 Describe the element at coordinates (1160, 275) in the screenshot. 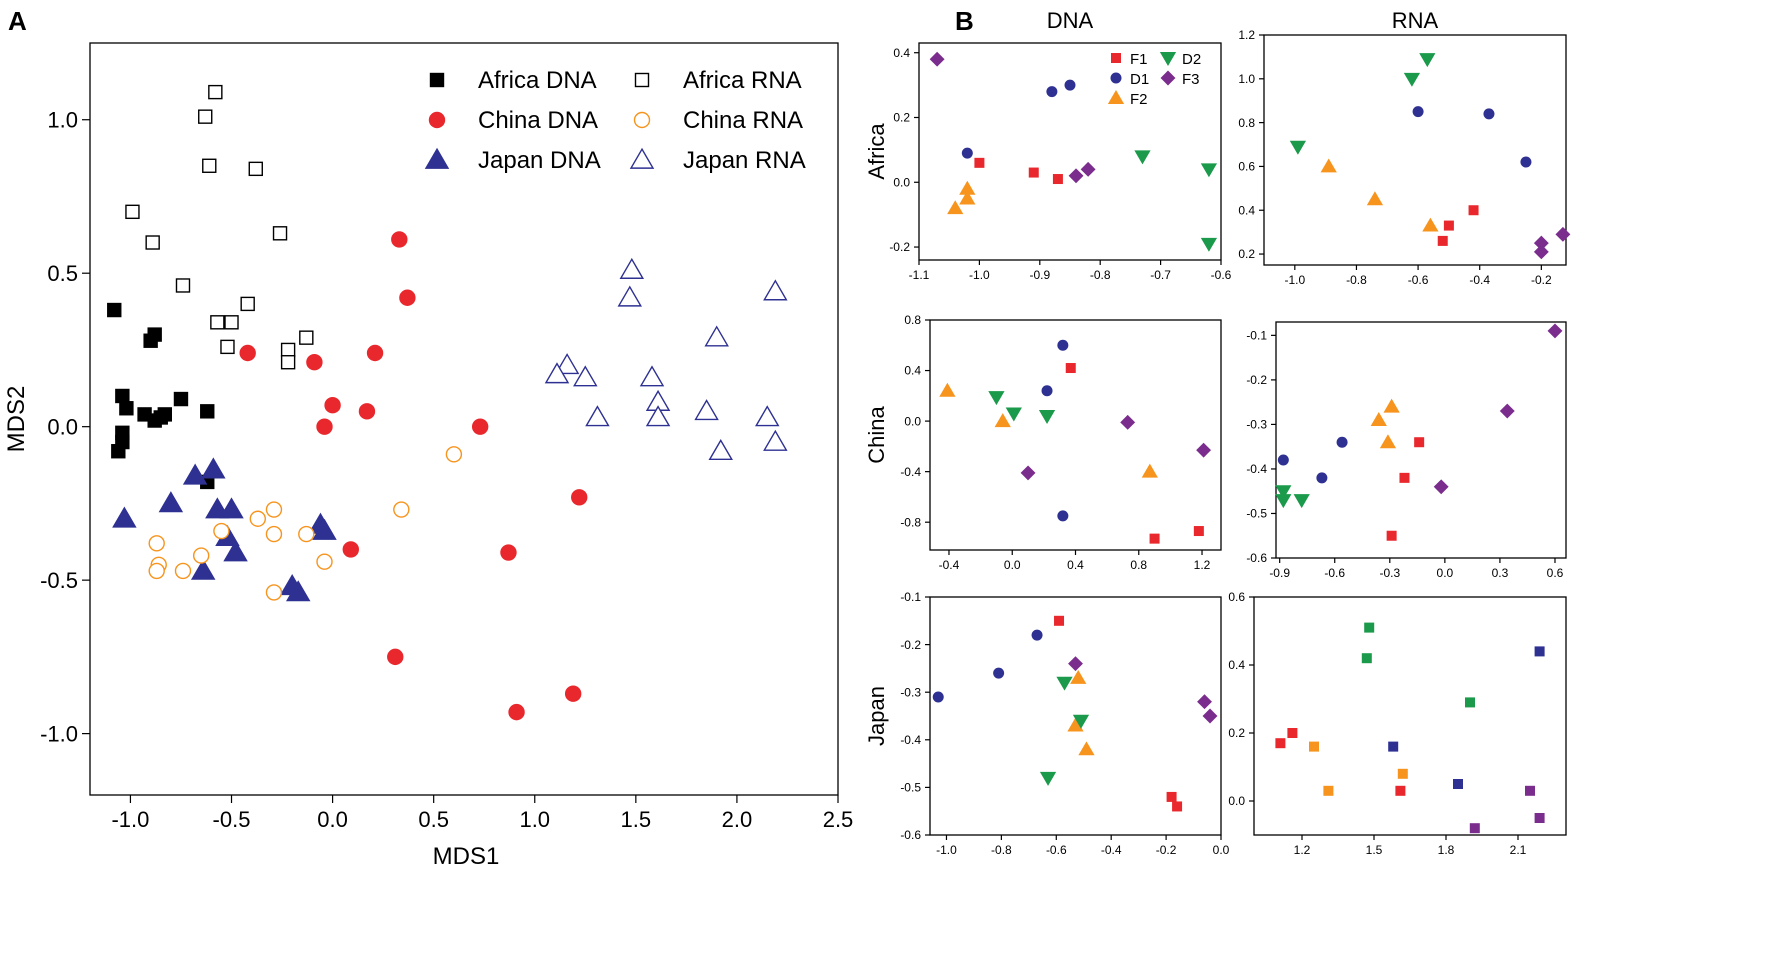

I see `x-tick-label: -0.7` at that location.